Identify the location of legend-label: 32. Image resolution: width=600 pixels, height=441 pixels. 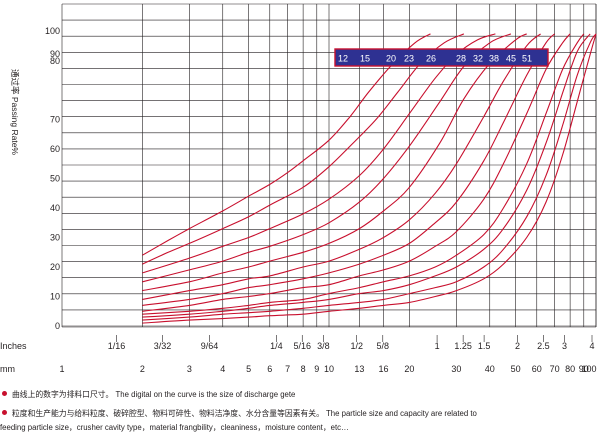
(478, 59).